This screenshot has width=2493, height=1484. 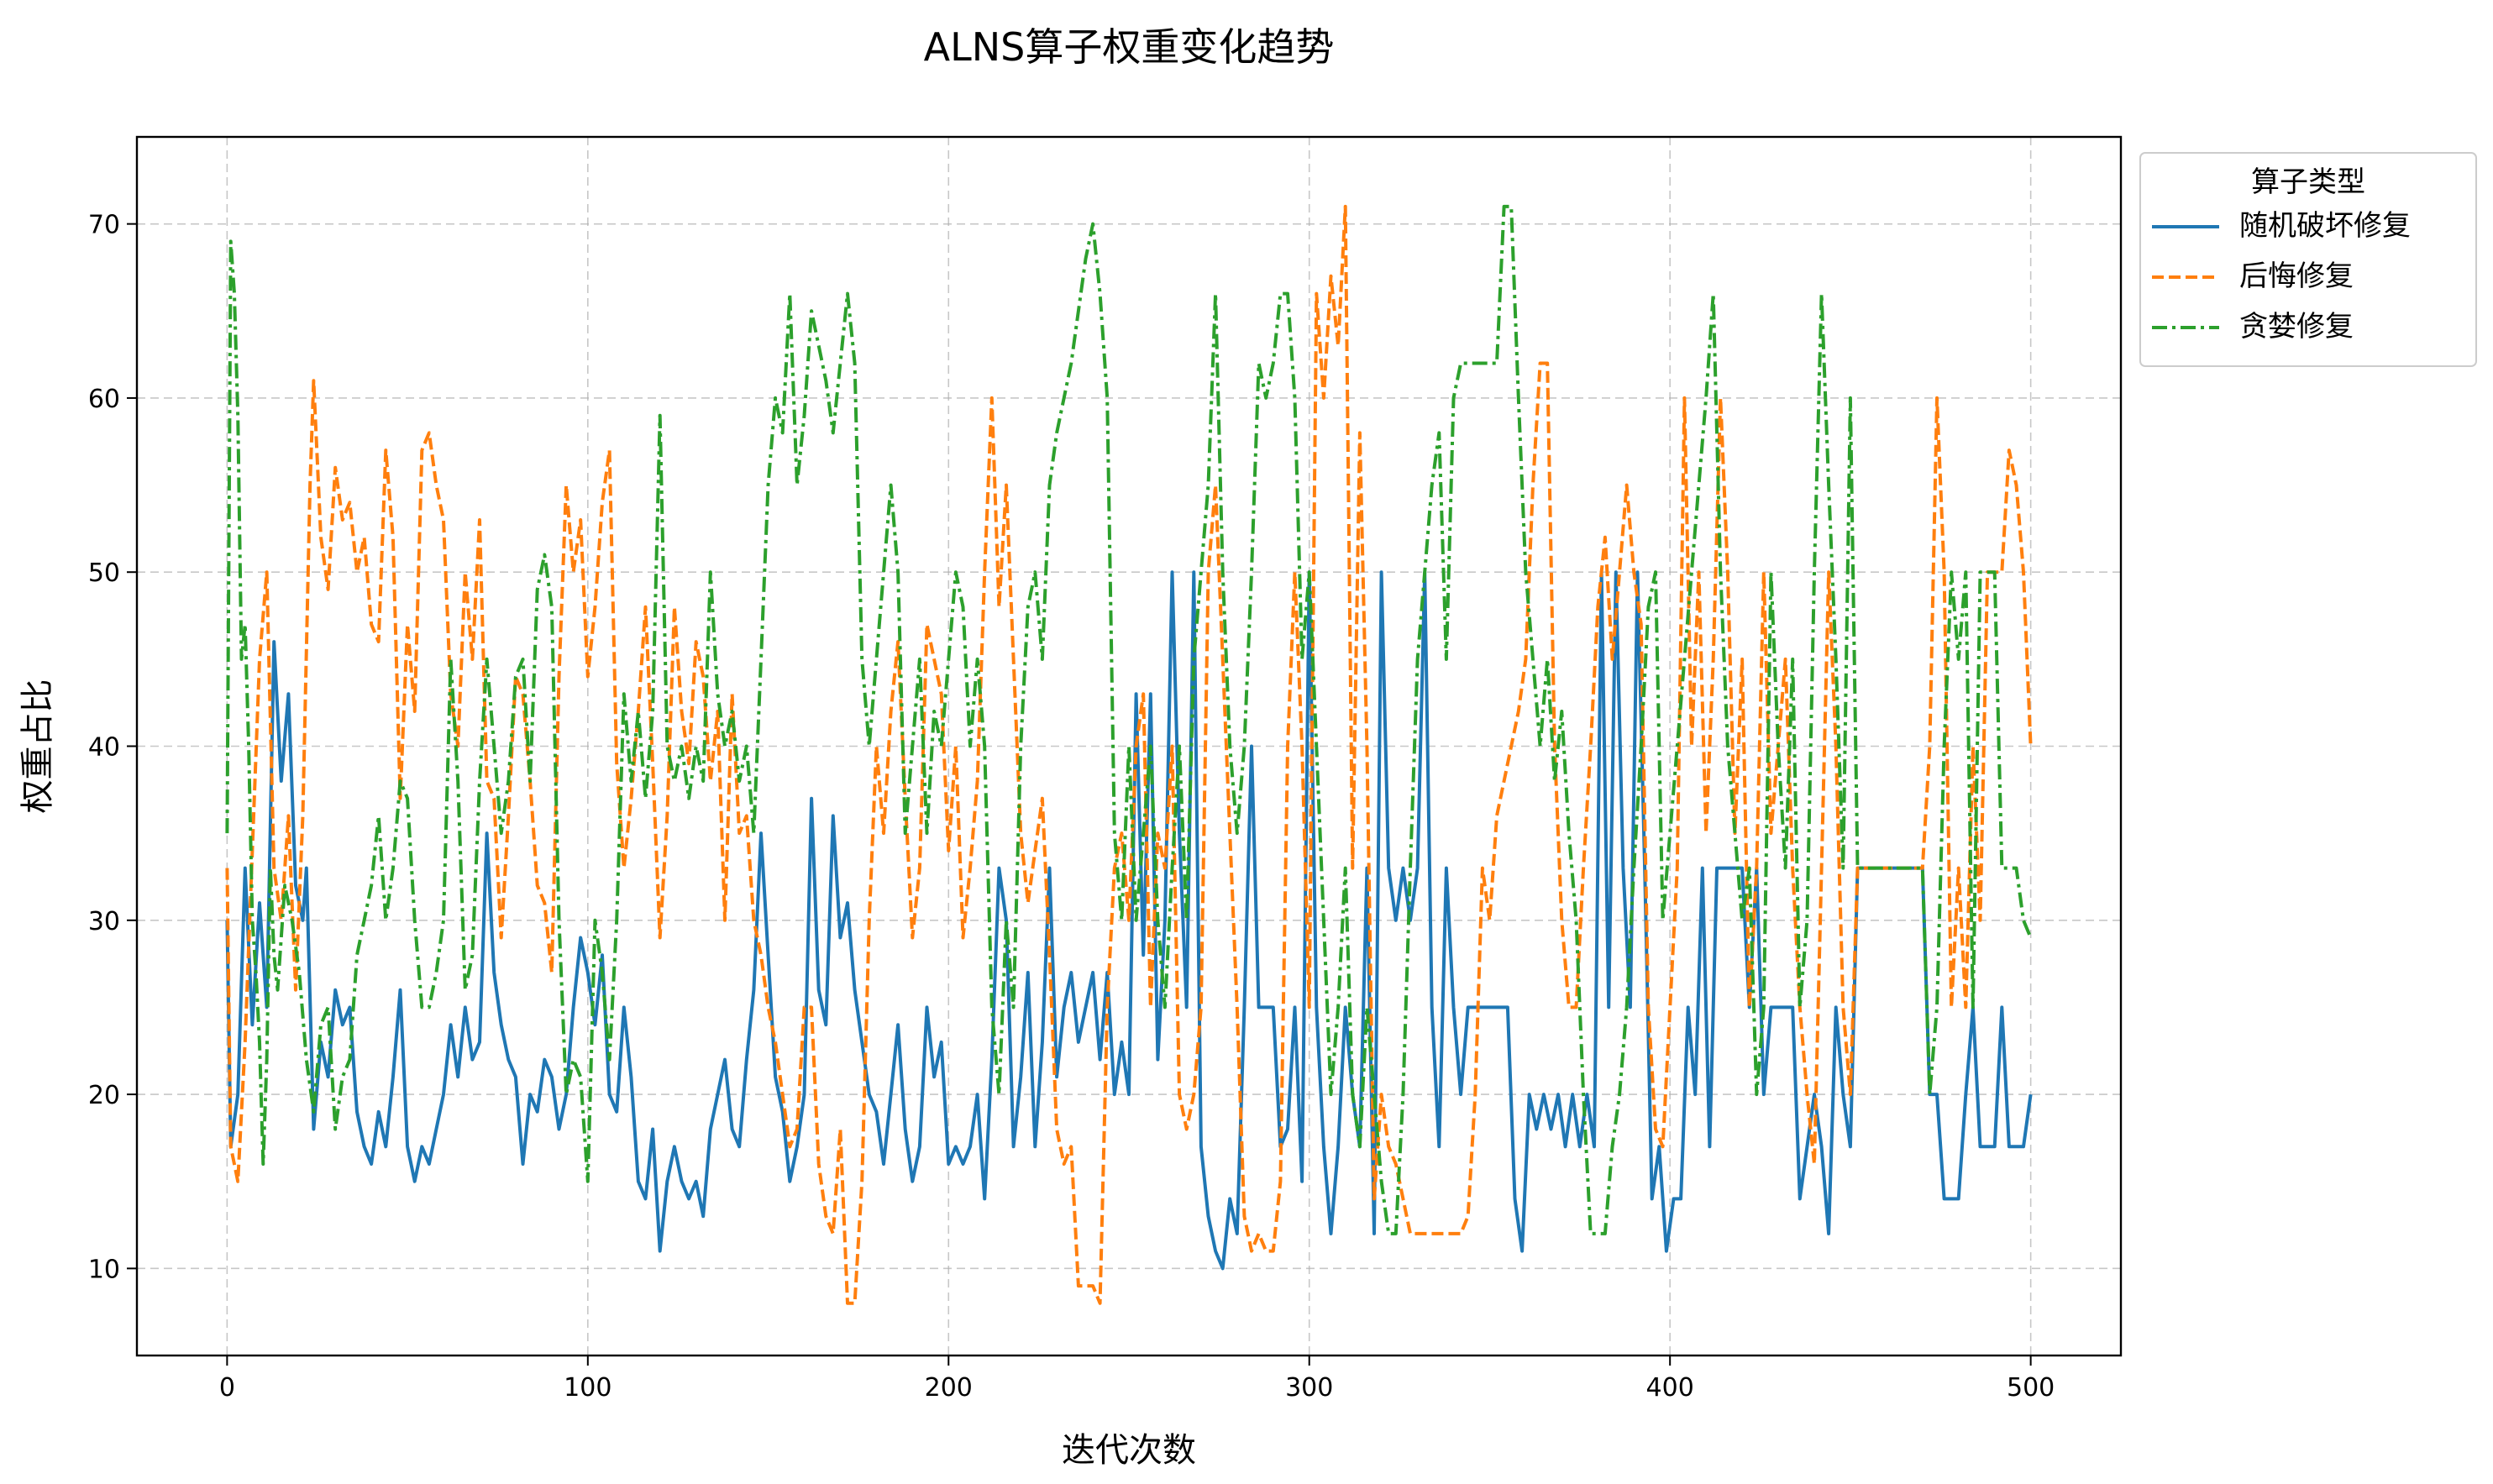 What do you see at coordinates (1309, 1388) in the screenshot?
I see `x-tick-label: 300` at bounding box center [1309, 1388].